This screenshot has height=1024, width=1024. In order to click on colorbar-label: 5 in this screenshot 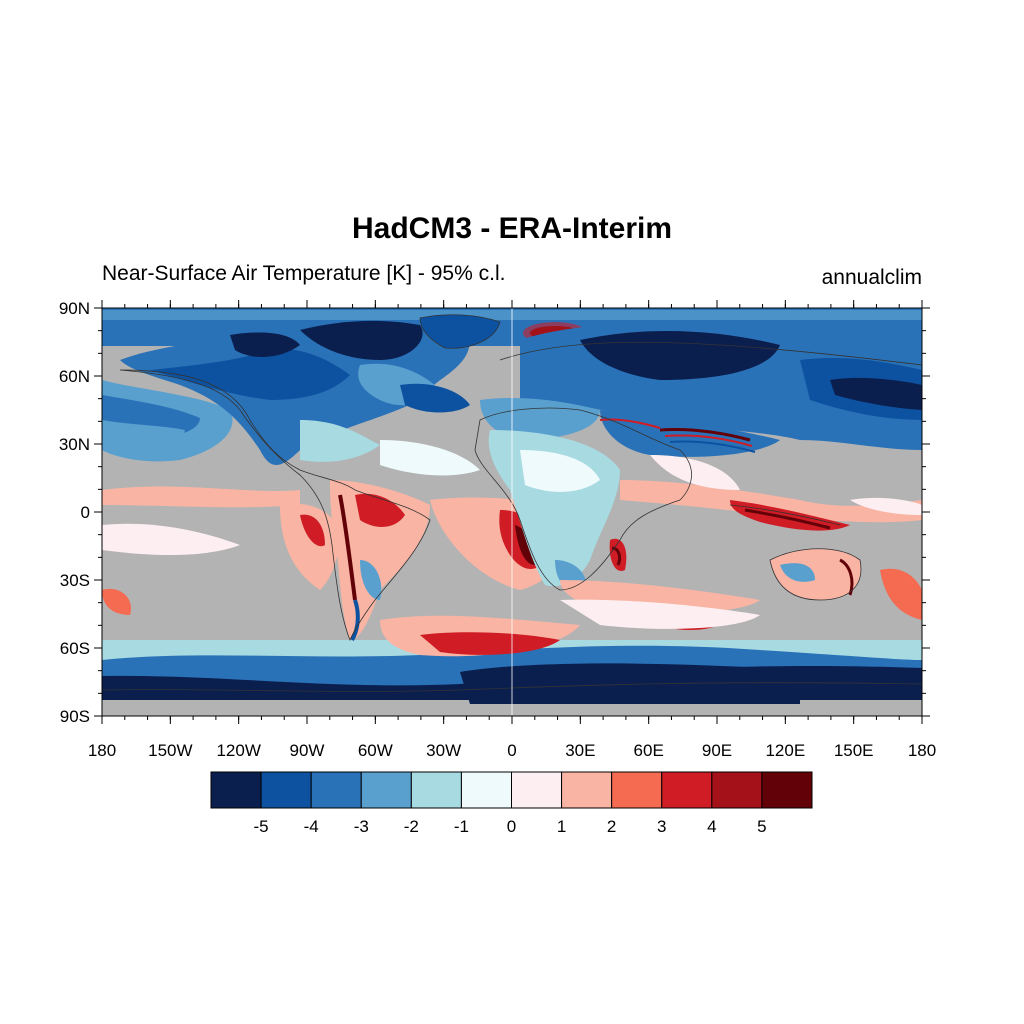, I will do `click(761, 826)`.